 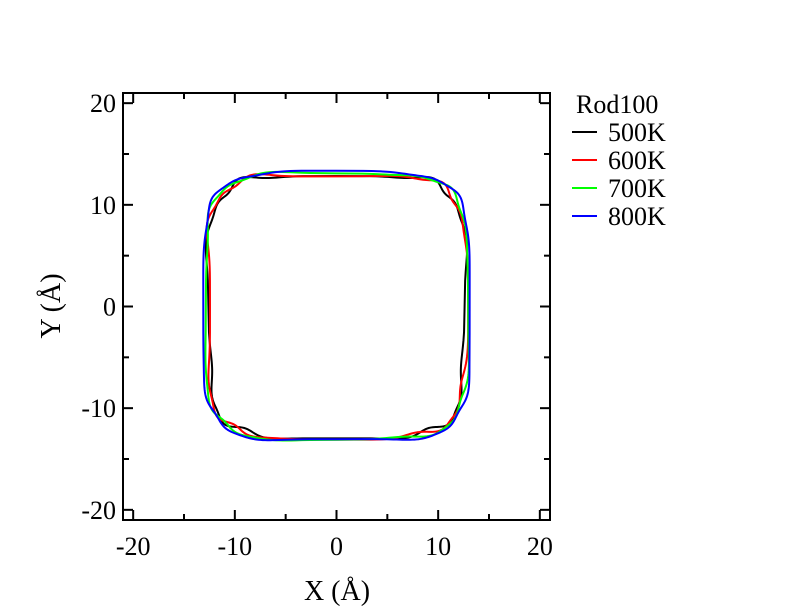 I want to click on y-tick-label: 0, so click(x=109, y=307).